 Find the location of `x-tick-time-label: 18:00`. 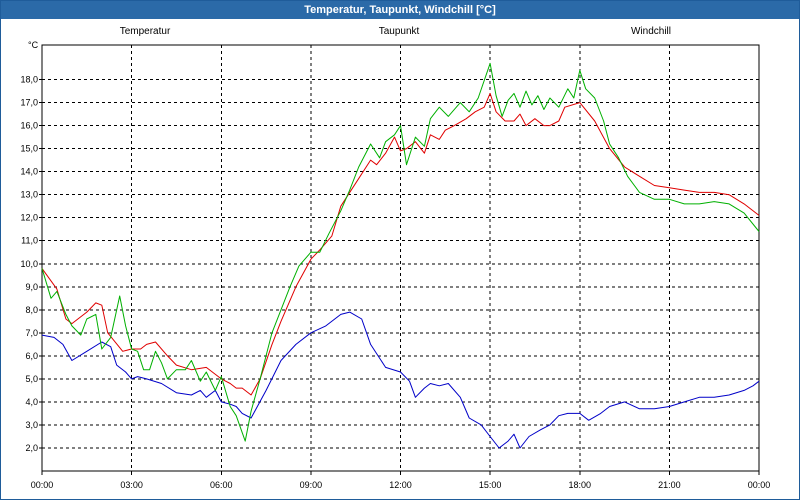

x-tick-time-label: 18:00 is located at coordinates (579, 485).